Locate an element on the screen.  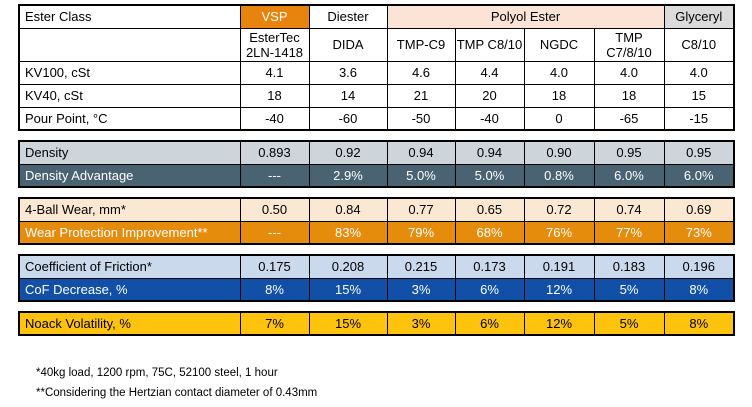
cell-noack-volatility--tmp-c8-10: 6% is located at coordinates (489, 323).